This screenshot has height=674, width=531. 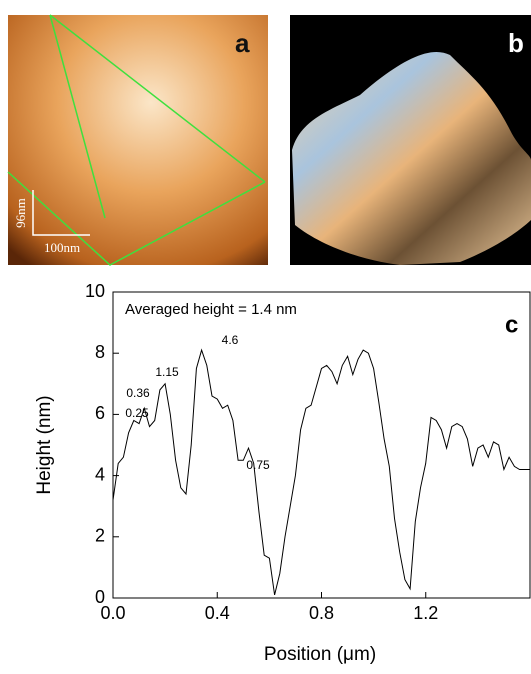 What do you see at coordinates (321, 613) in the screenshot?
I see `x-tick-label: 0.8` at bounding box center [321, 613].